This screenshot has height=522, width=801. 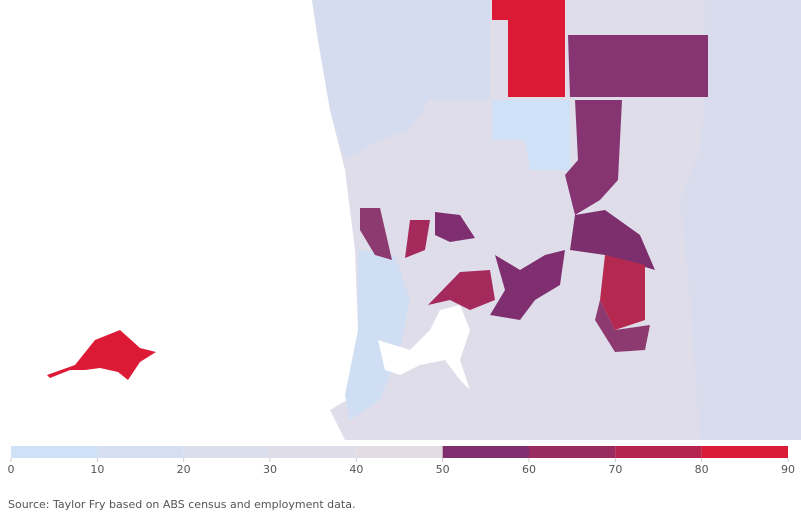 I want to click on legend-tick-label: 60, so click(x=529, y=469).